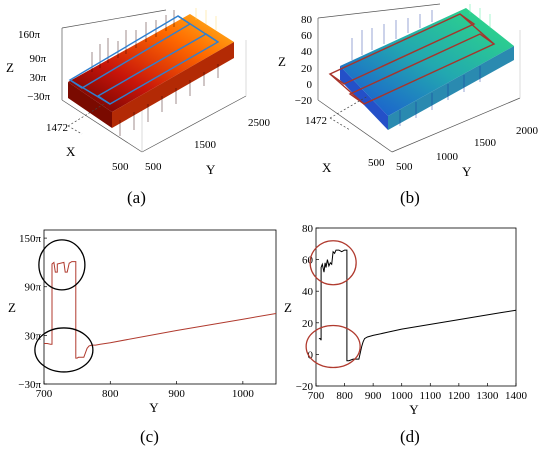 This screenshot has height=450, width=550. I want to click on panel-b-y-label: Y, so click(467, 171).